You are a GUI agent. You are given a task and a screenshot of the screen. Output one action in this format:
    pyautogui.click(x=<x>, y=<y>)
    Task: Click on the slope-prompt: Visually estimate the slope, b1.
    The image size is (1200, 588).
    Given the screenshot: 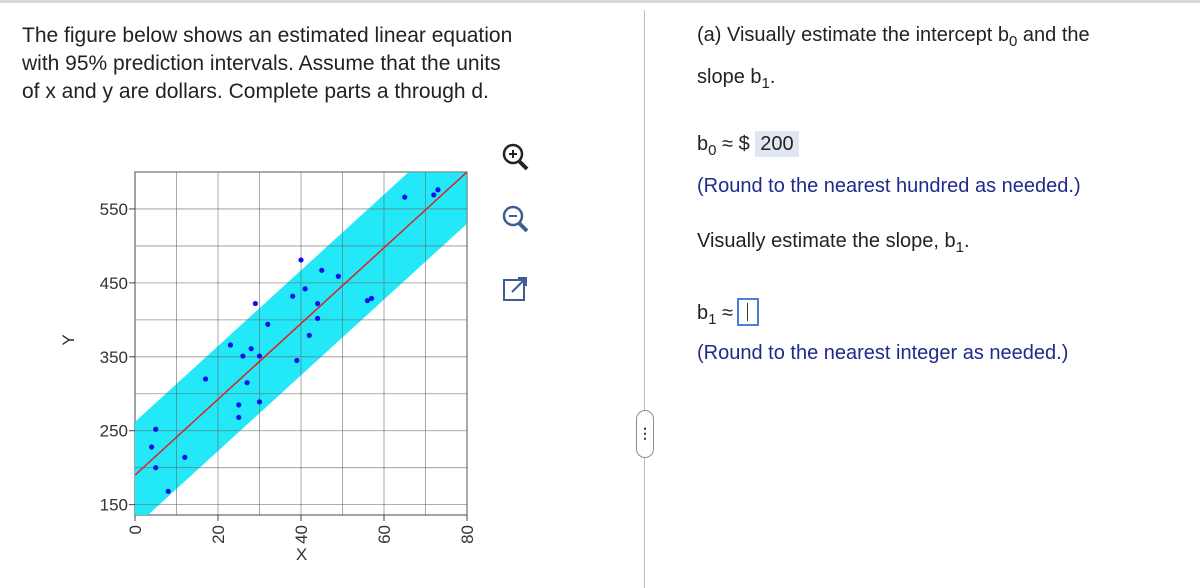 What is the action you would take?
    pyautogui.click(x=833, y=243)
    